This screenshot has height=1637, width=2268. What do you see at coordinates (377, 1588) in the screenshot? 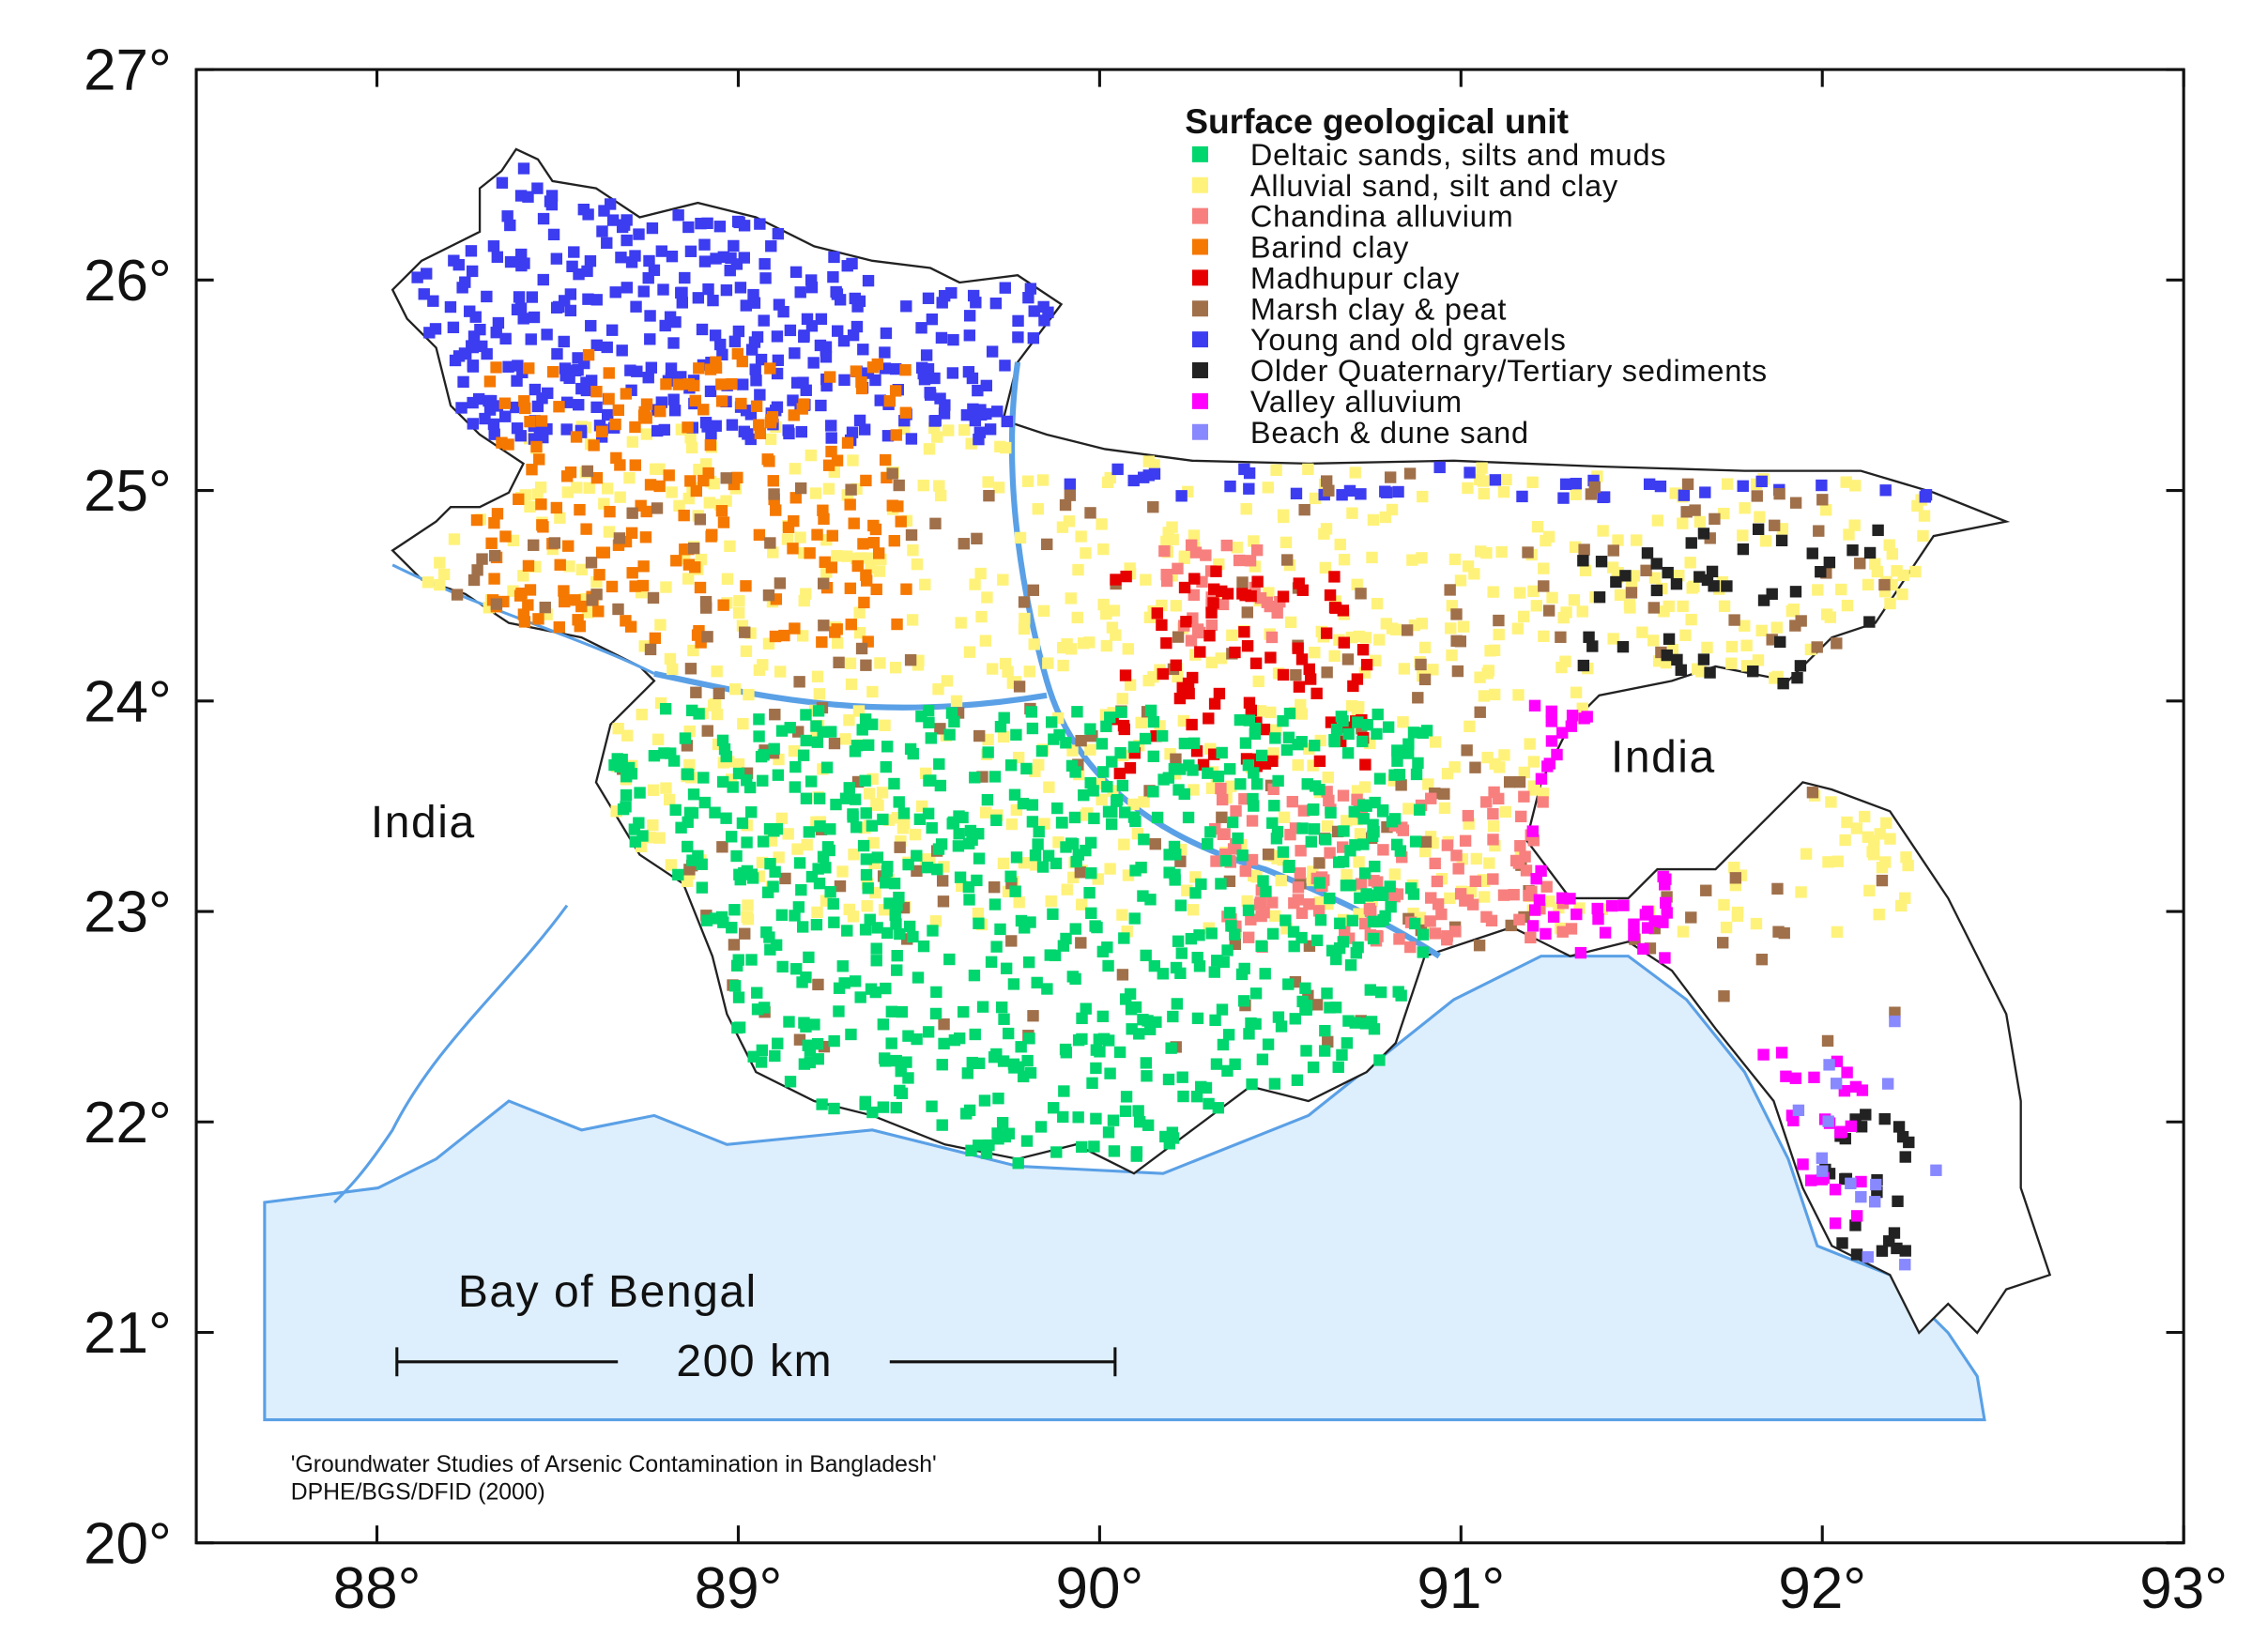
I see `lon-tick-label: 88°` at bounding box center [377, 1588].